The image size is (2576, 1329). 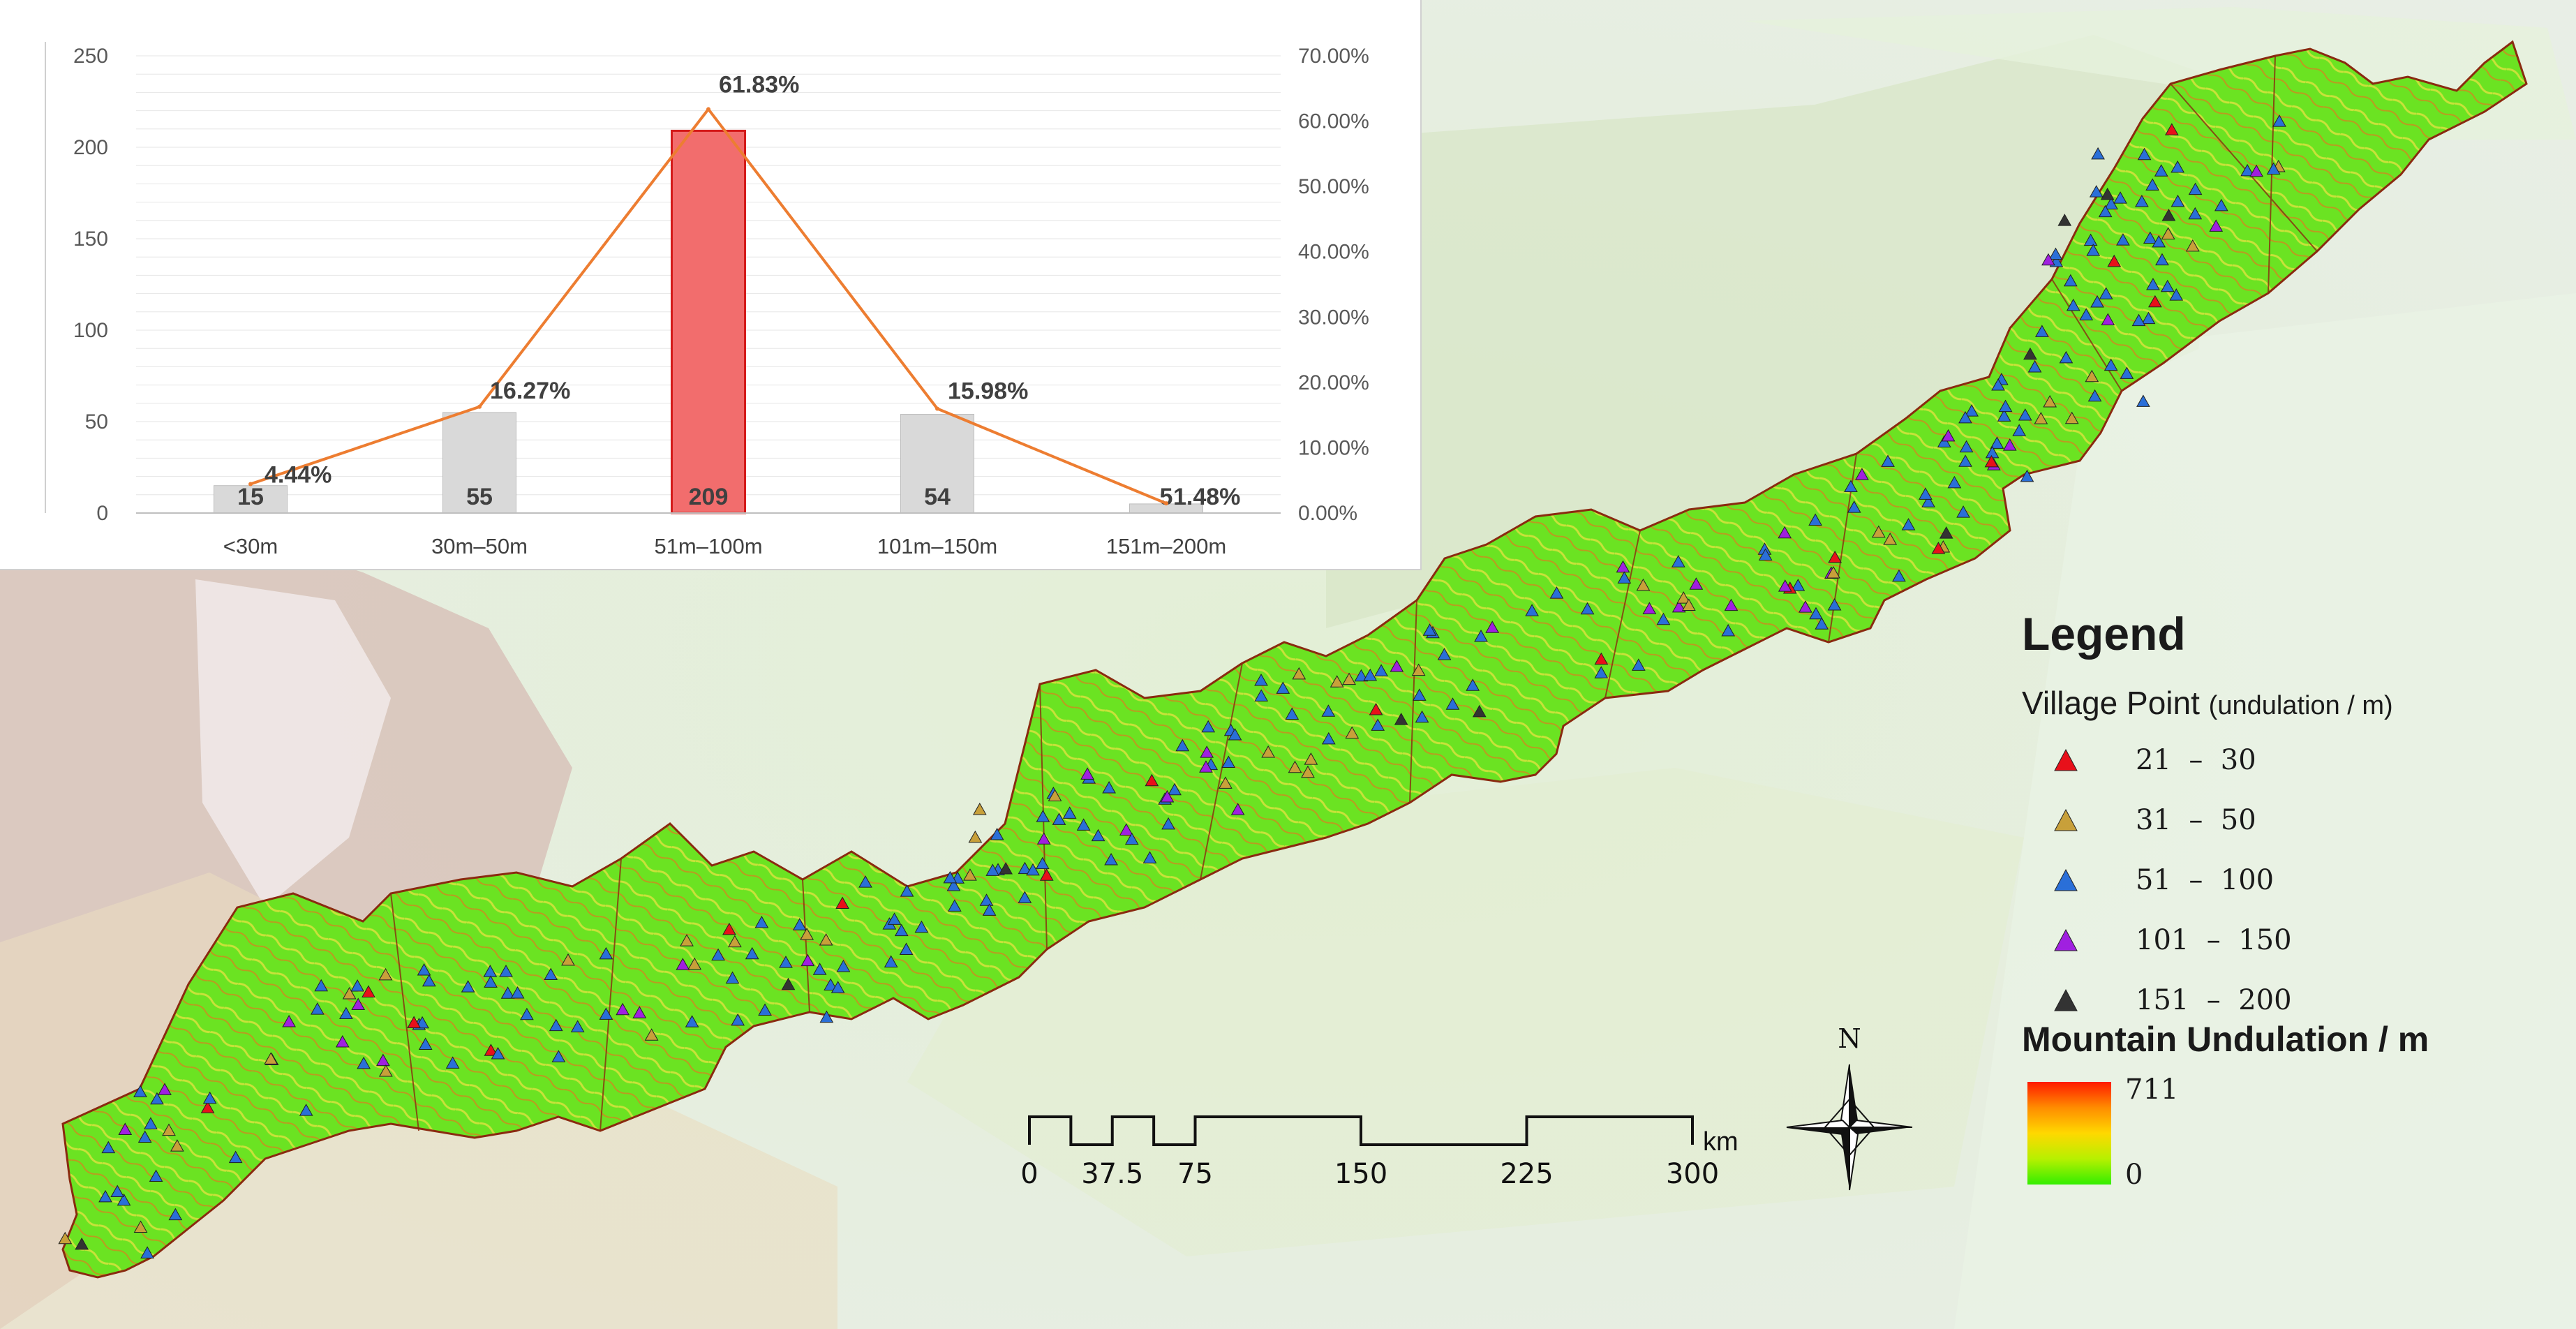 I want to click on right-tick-label: 70.00%, so click(x=1333, y=56).